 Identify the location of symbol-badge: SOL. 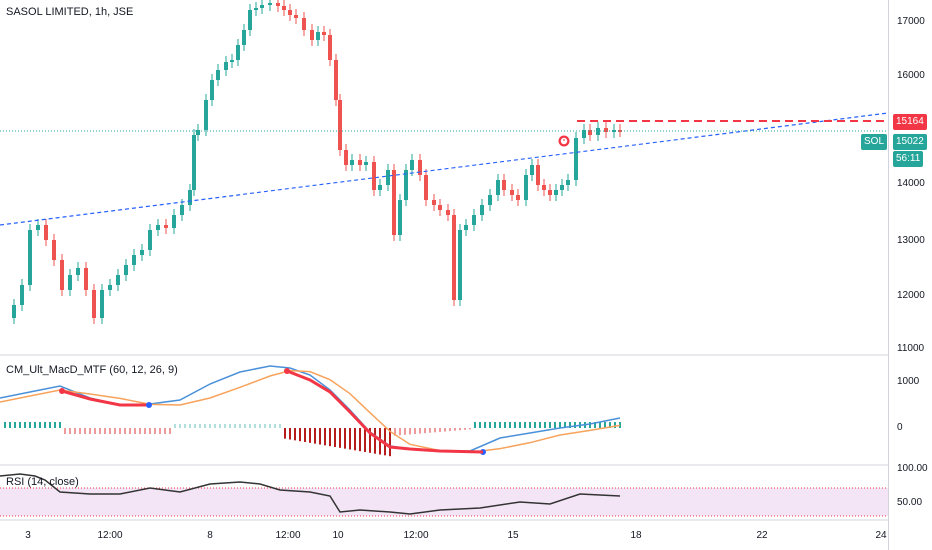
(874, 142).